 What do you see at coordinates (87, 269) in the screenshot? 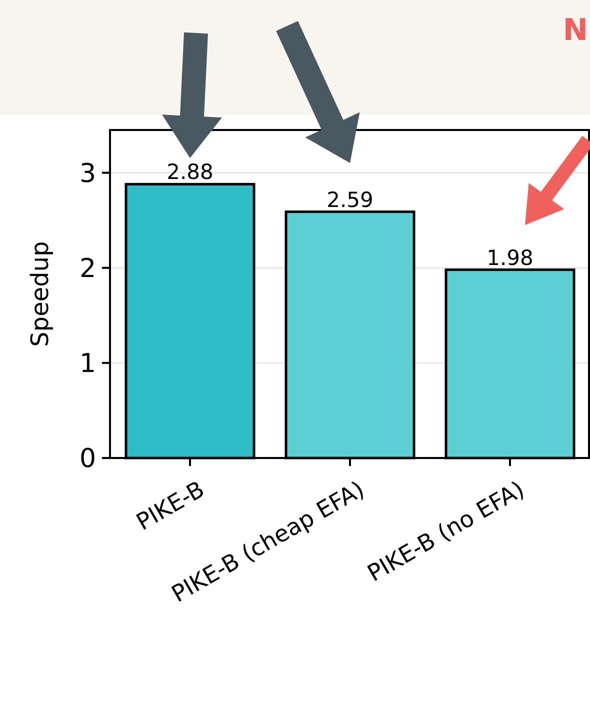
I see `y-tick-label: 2` at bounding box center [87, 269].